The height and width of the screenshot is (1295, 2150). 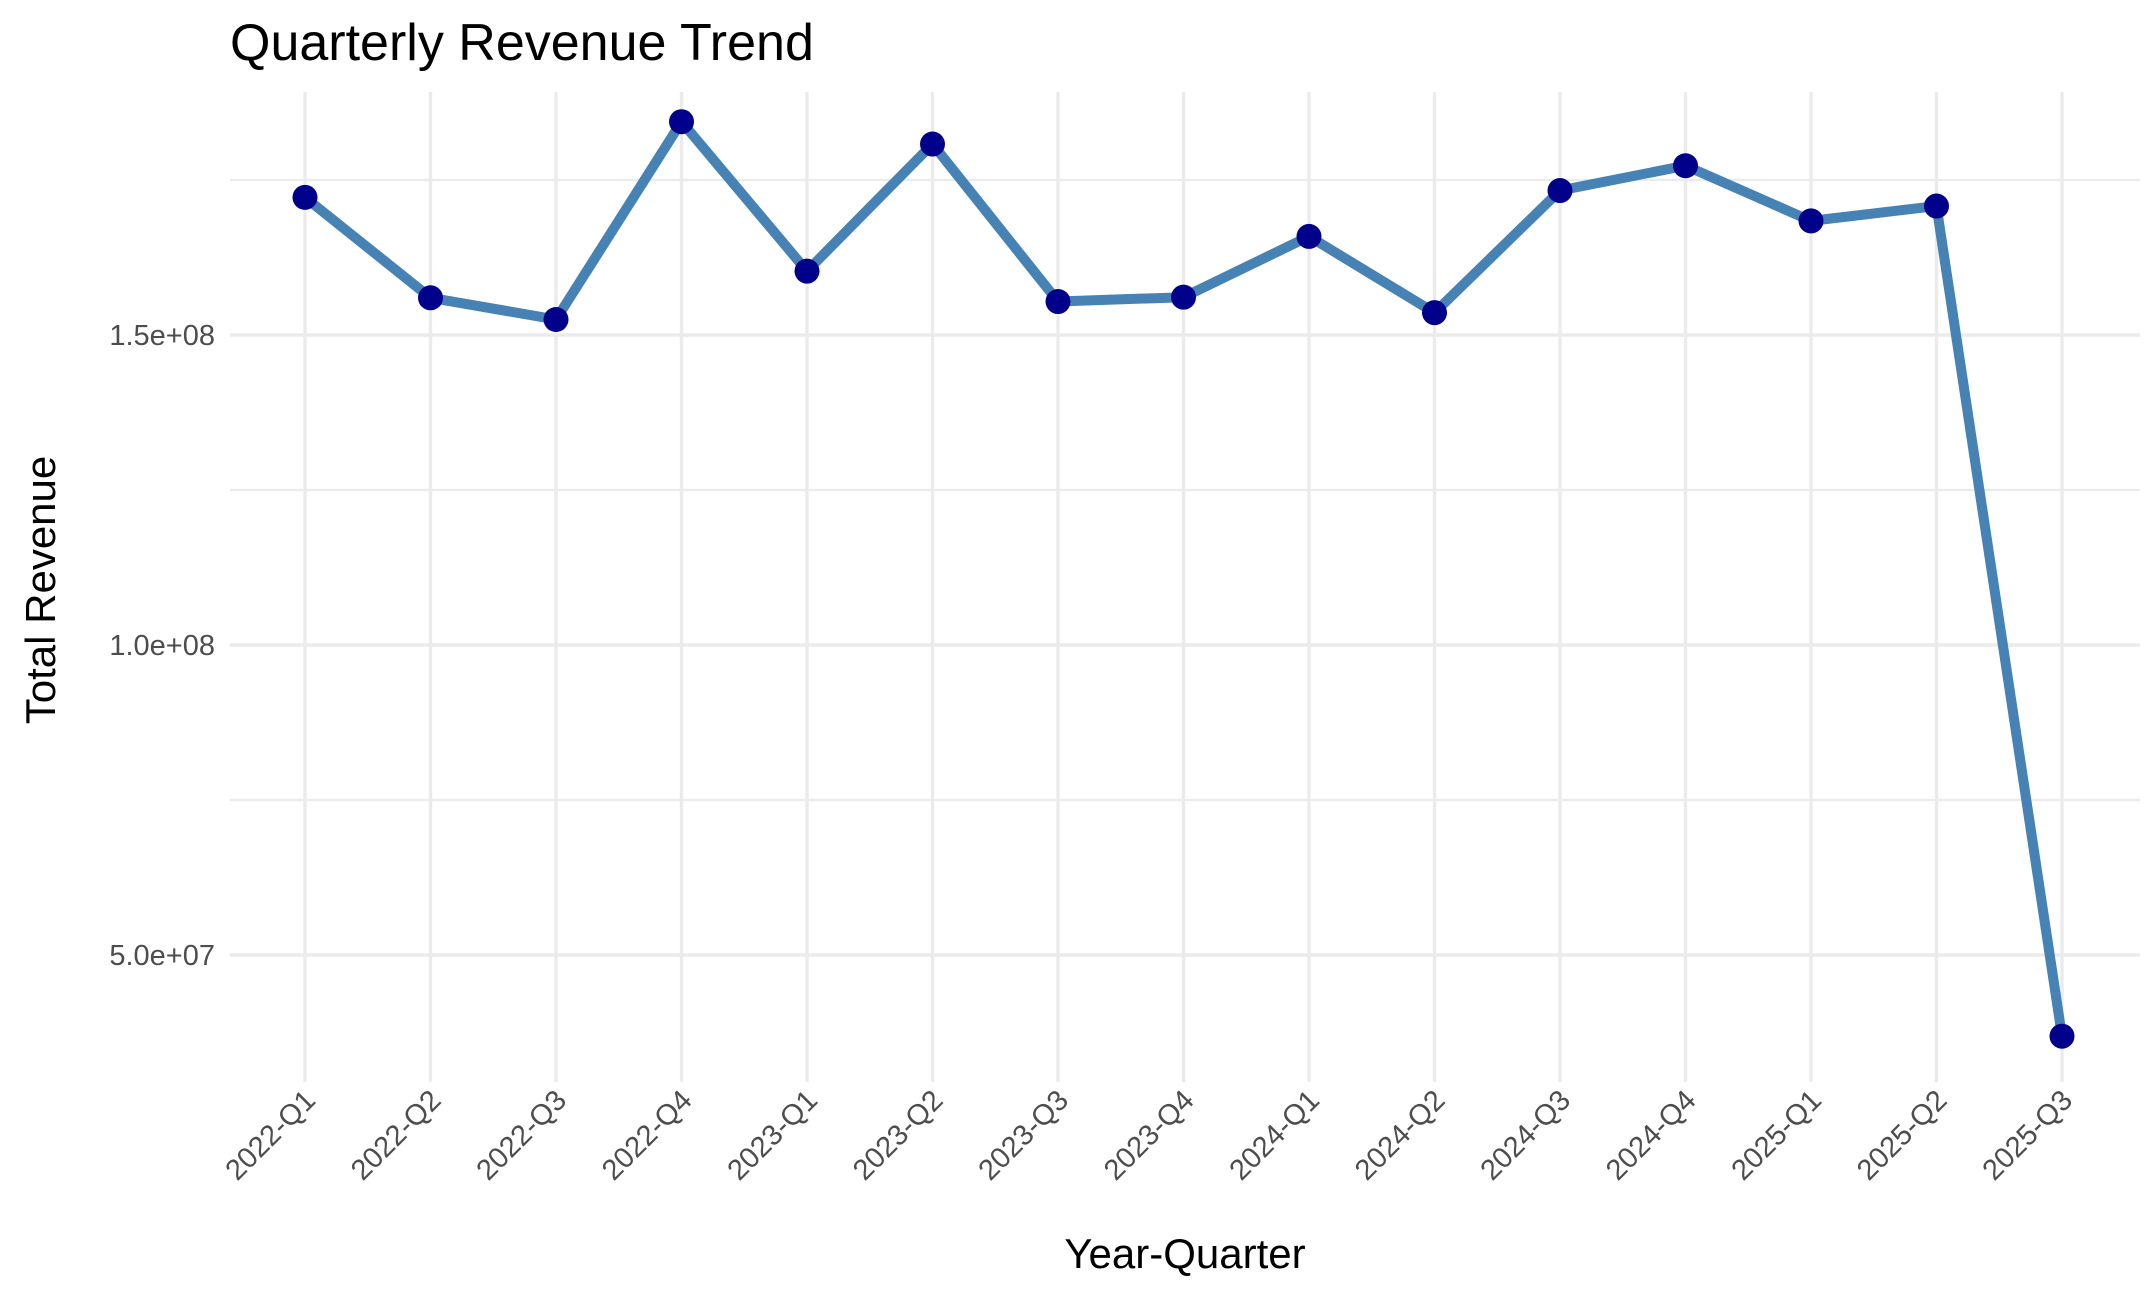 I want to click on x-tick-label: 2022-Q2, so click(x=396, y=1135).